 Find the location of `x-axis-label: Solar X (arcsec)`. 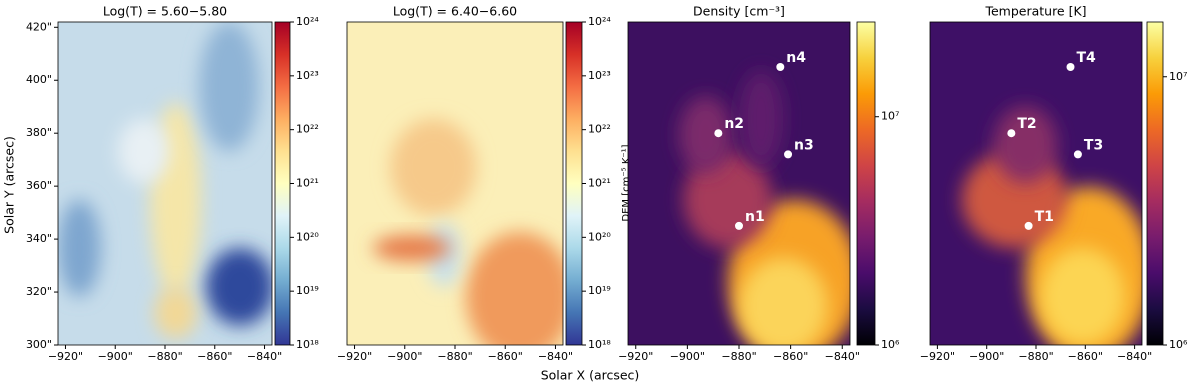

x-axis-label: Solar X (arcsec) is located at coordinates (590, 375).